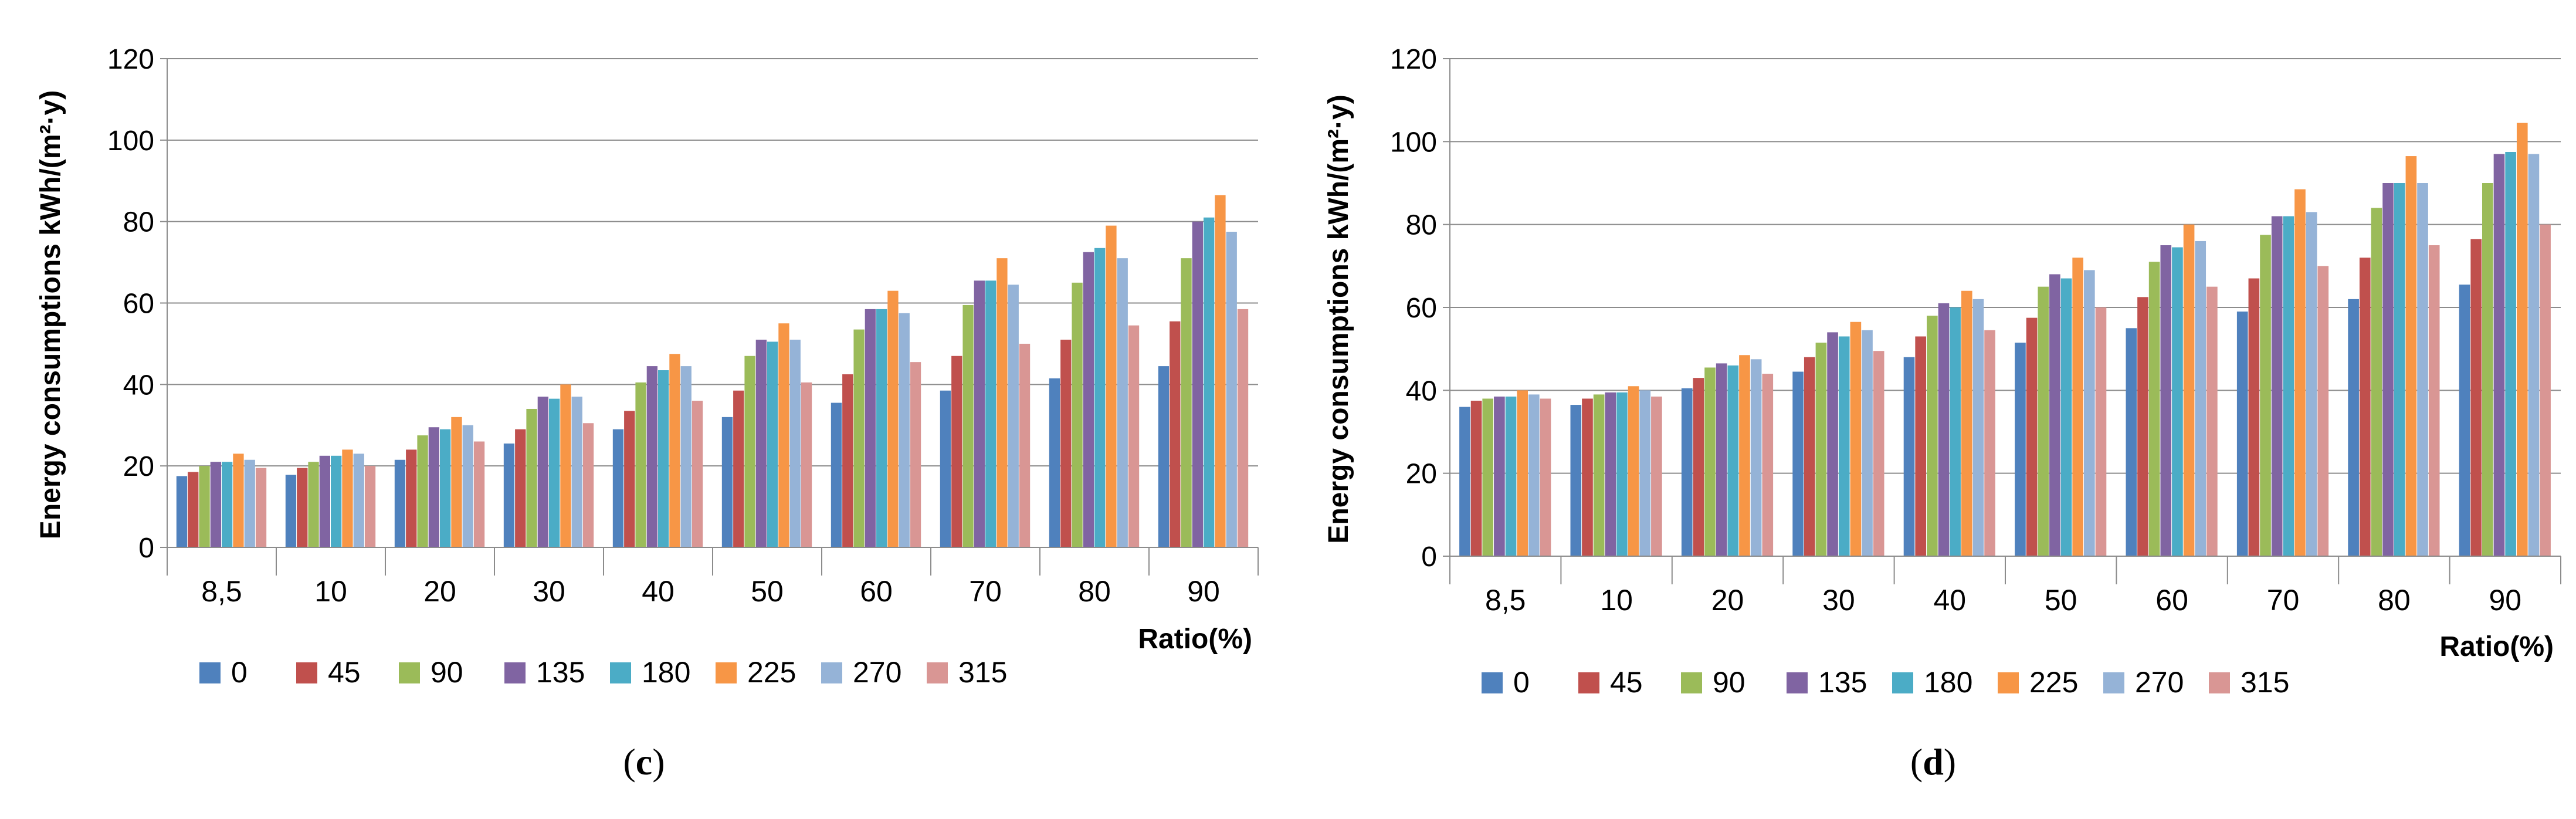  I want to click on bar-90-8,5, so click(204, 506).